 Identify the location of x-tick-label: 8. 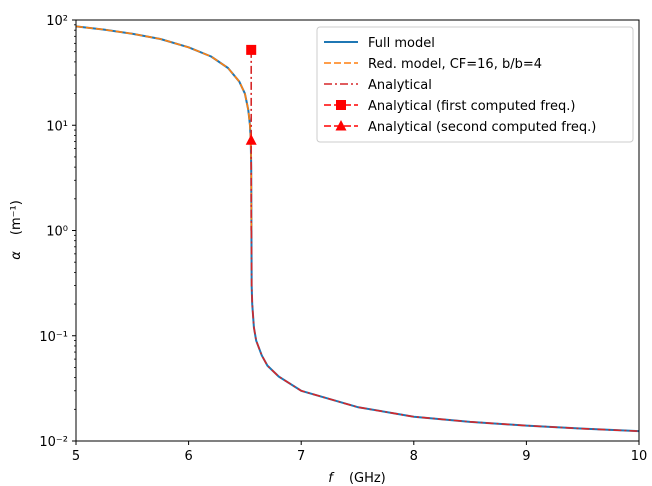
(414, 456).